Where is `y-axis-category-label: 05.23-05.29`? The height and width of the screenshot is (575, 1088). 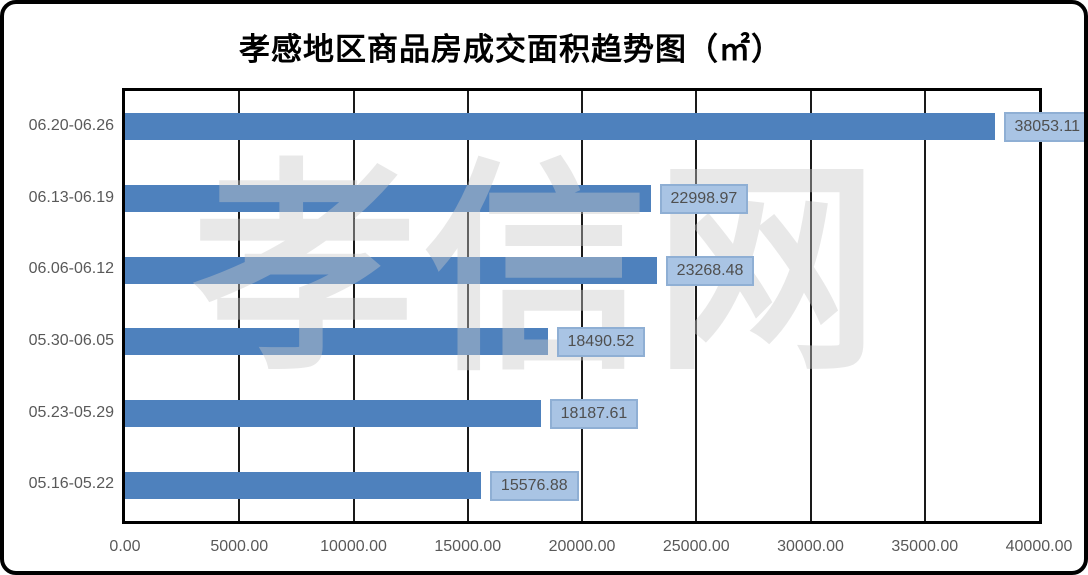 y-axis-category-label: 05.23-05.29 is located at coordinates (71, 412).